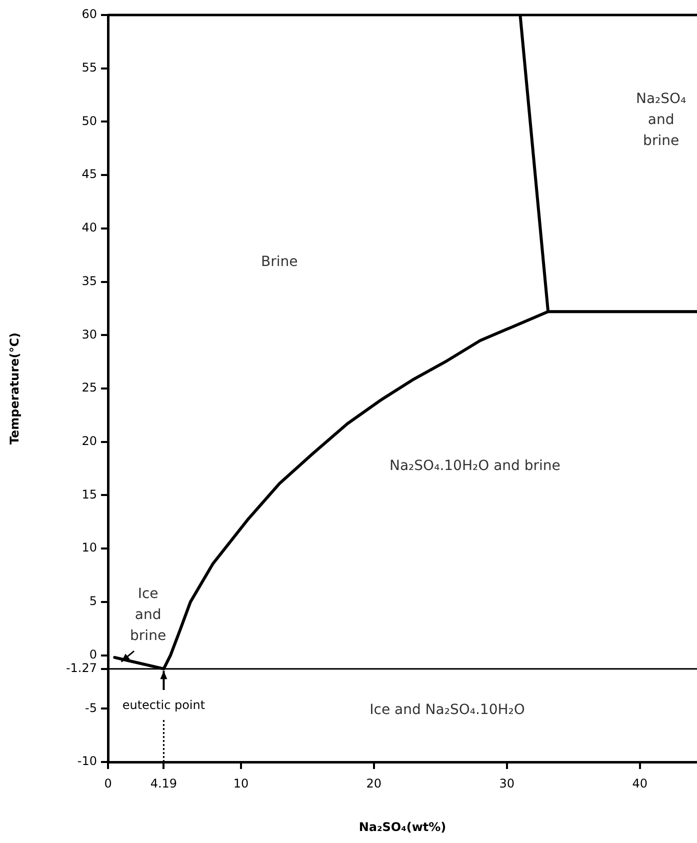  What do you see at coordinates (241, 783) in the screenshot?
I see `x-tick-label: 10` at bounding box center [241, 783].